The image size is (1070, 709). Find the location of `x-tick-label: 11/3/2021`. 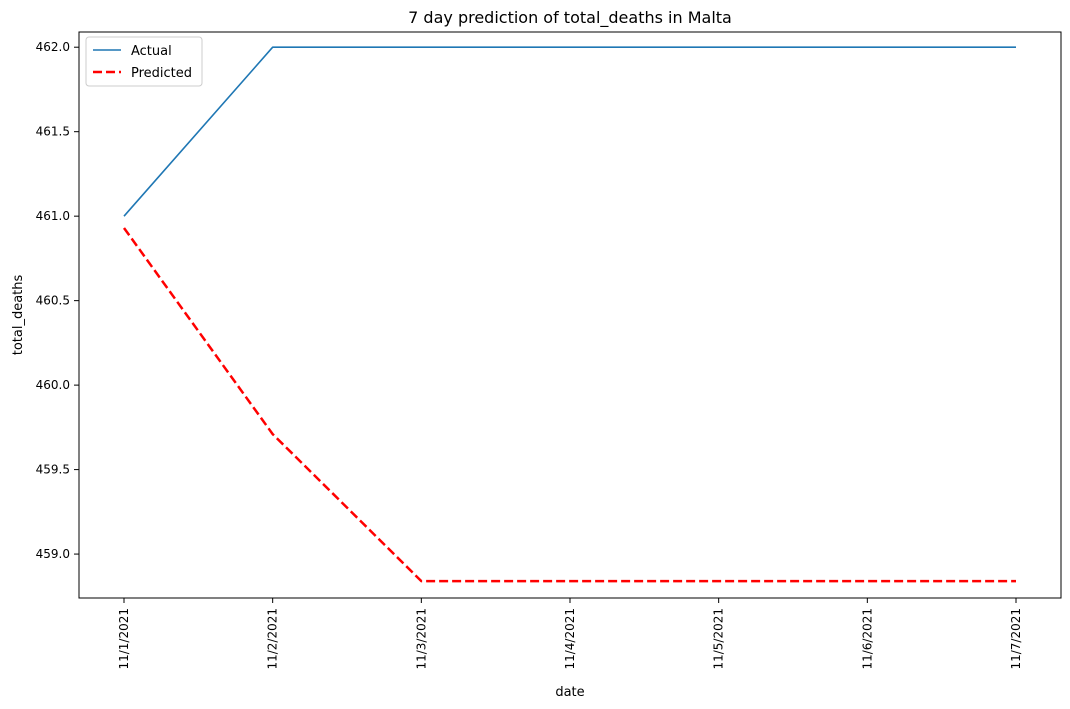

x-tick-label: 11/3/2021 is located at coordinates (421, 639).